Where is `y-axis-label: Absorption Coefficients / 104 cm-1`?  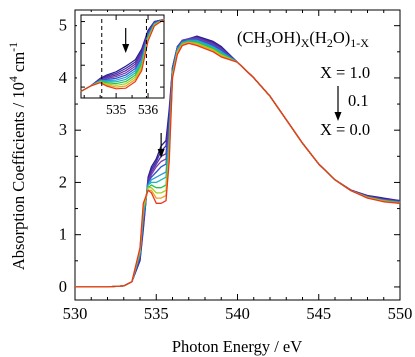 y-axis-label: Absorption Coefficients / 104 cm-1 is located at coordinates (17, 156).